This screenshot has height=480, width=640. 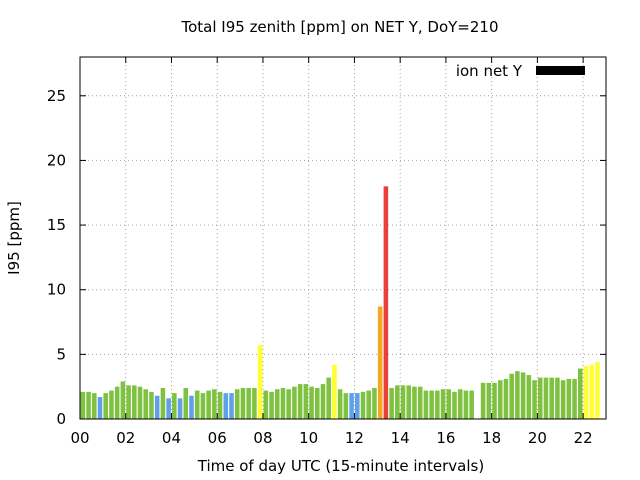 What do you see at coordinates (489, 71) in the screenshot?
I see `legend-label: ion net Y` at bounding box center [489, 71].